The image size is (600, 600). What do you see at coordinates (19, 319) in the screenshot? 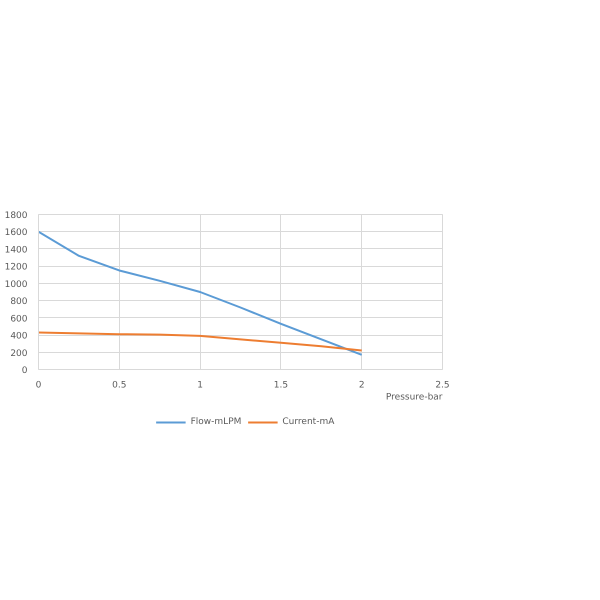
I see `y-tick-label: 600` at bounding box center [19, 319].